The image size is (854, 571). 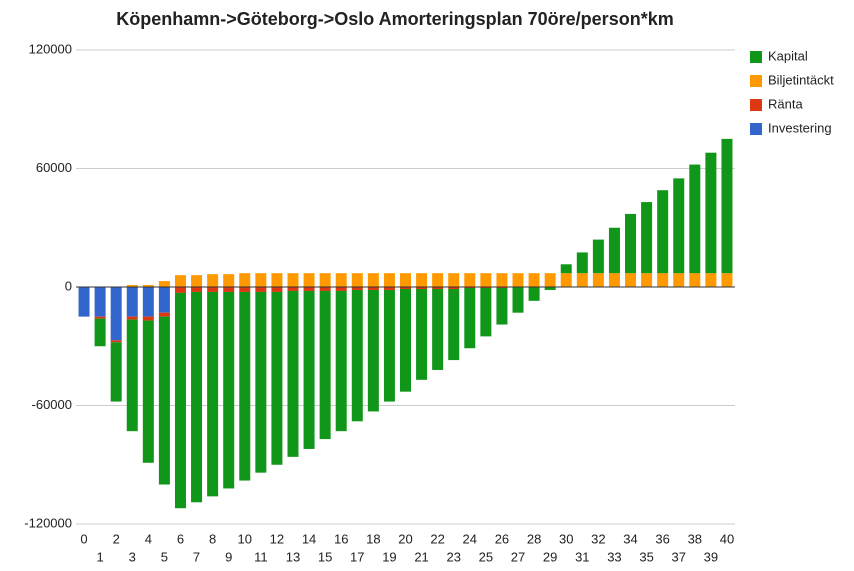 What do you see at coordinates (502, 538) in the screenshot?
I see `x-tick-label: 26` at bounding box center [502, 538].